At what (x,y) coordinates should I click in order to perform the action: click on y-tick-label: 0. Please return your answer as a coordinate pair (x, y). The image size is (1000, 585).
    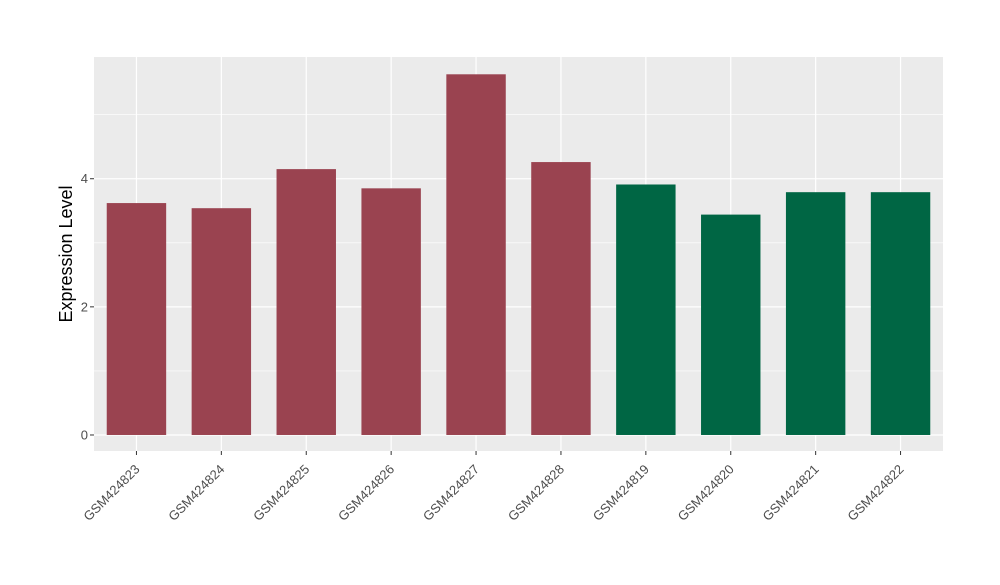
    Looking at the image, I should click on (84, 434).